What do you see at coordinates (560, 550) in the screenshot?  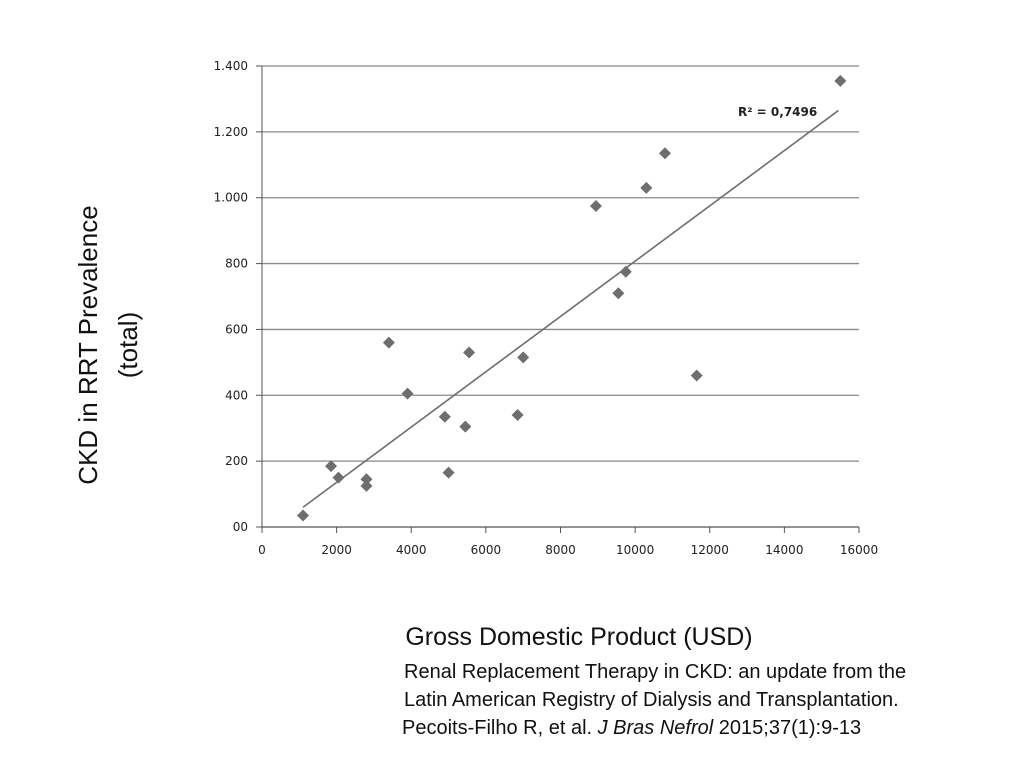 I see `x-tick-label: 8000` at bounding box center [560, 550].